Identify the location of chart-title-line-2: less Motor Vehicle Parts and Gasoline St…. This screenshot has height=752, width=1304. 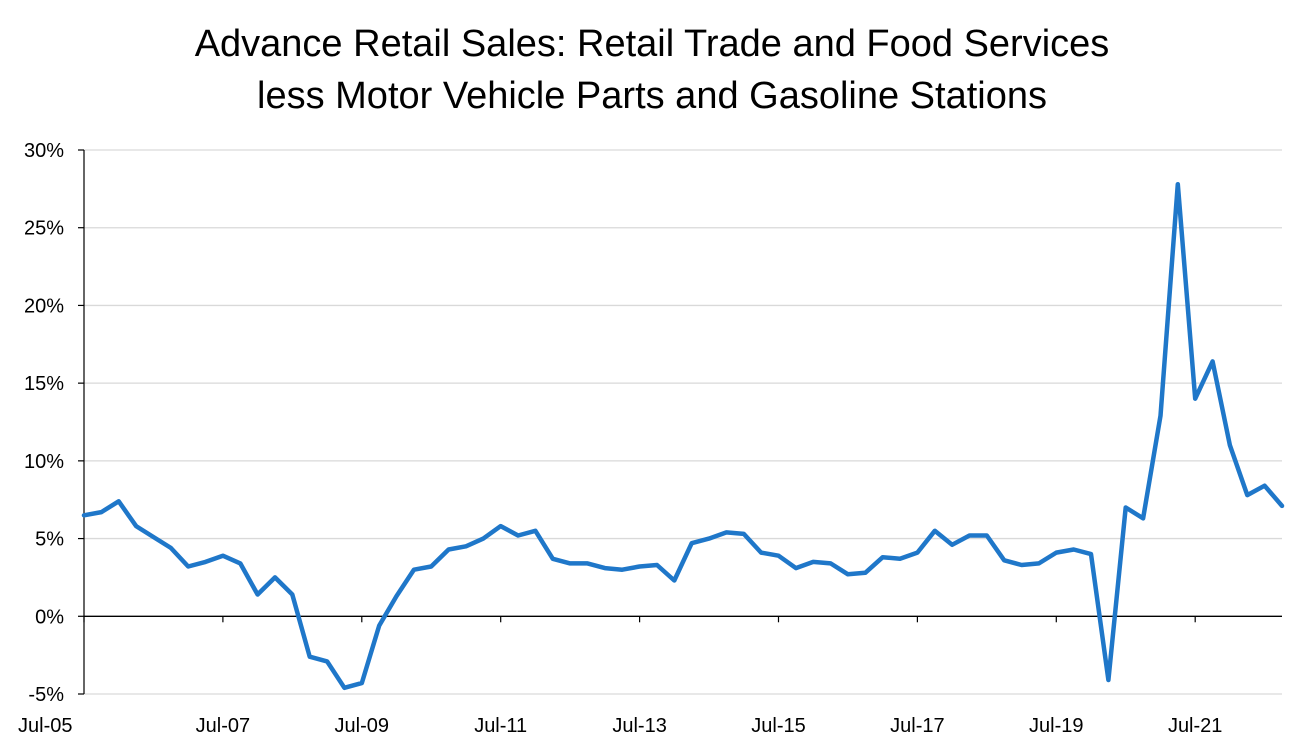
(652, 96).